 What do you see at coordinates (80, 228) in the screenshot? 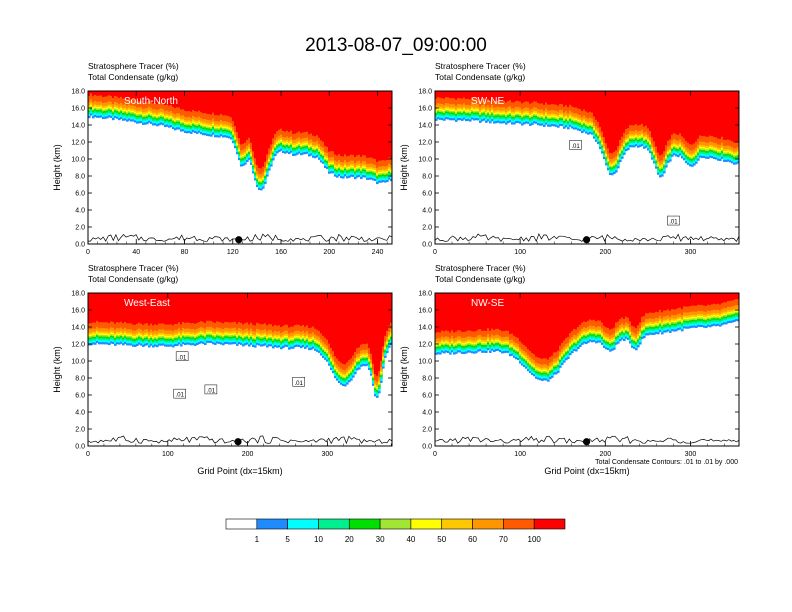
I see `y-tick-label: 2.0` at bounding box center [80, 228].